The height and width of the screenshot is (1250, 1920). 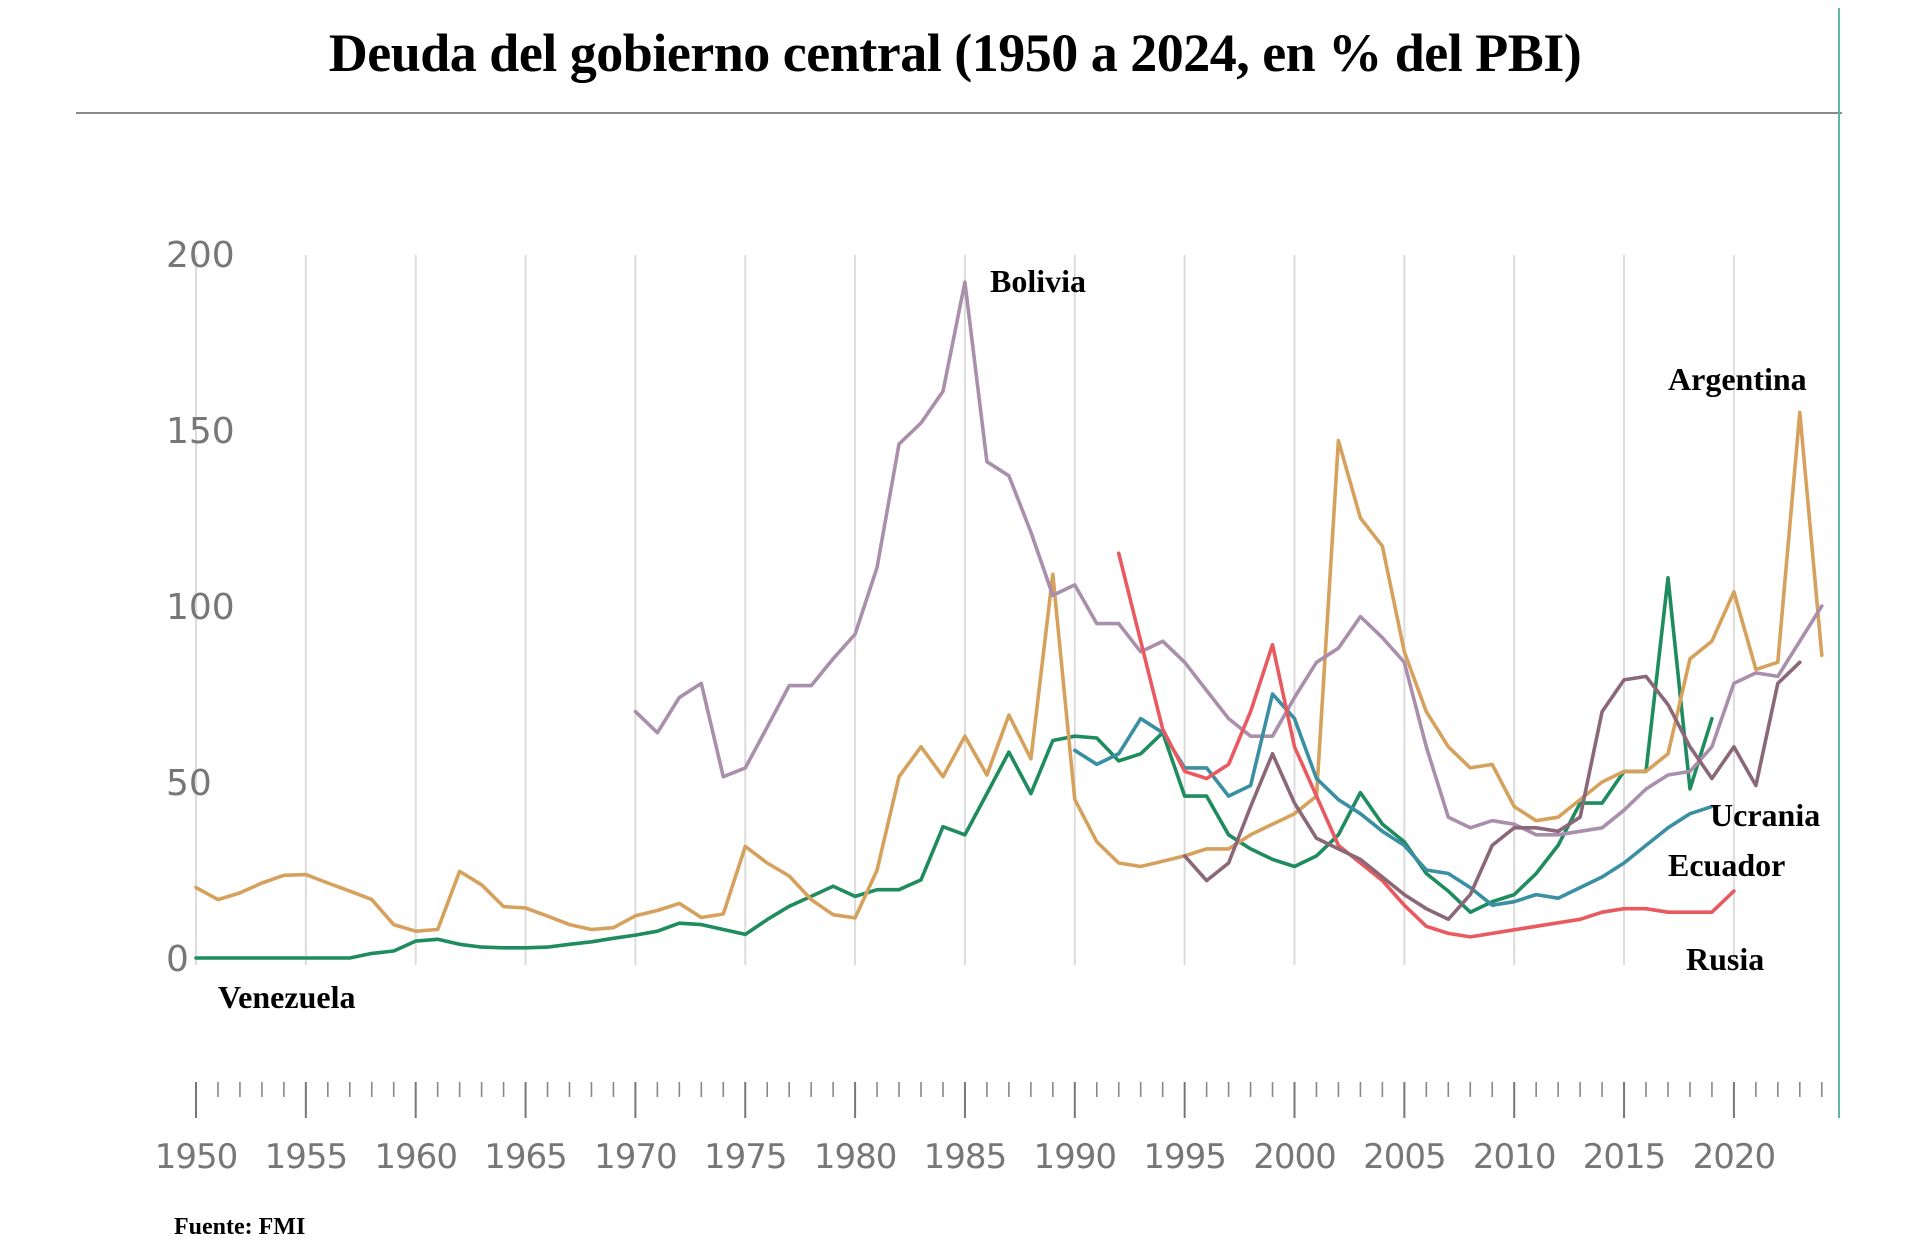 I want to click on y-tick-label: 0, so click(x=177, y=959).